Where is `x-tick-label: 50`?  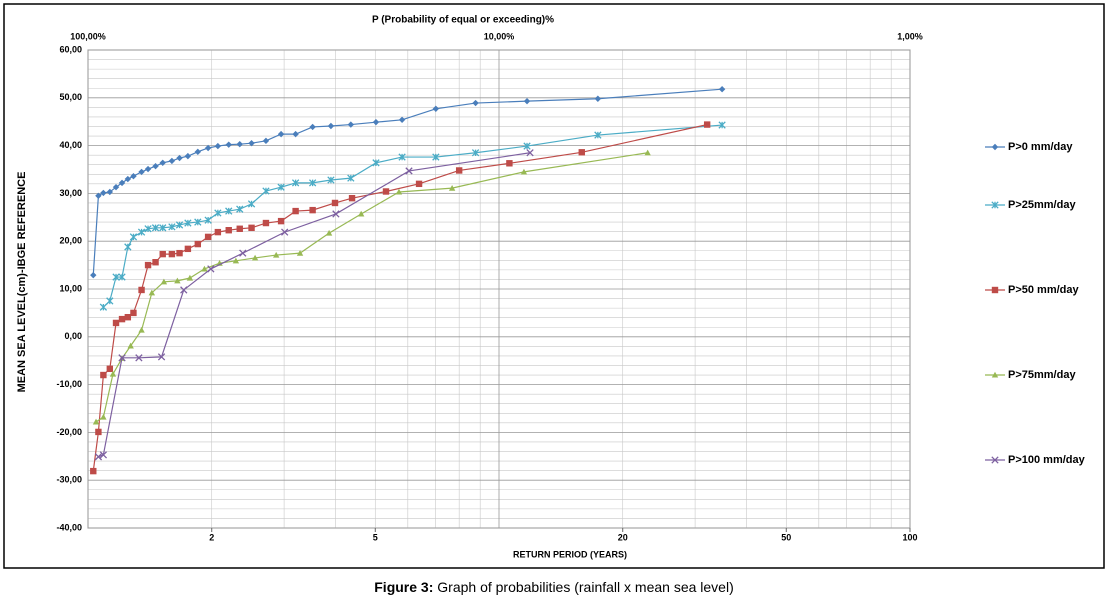
x-tick-label: 50 is located at coordinates (786, 537).